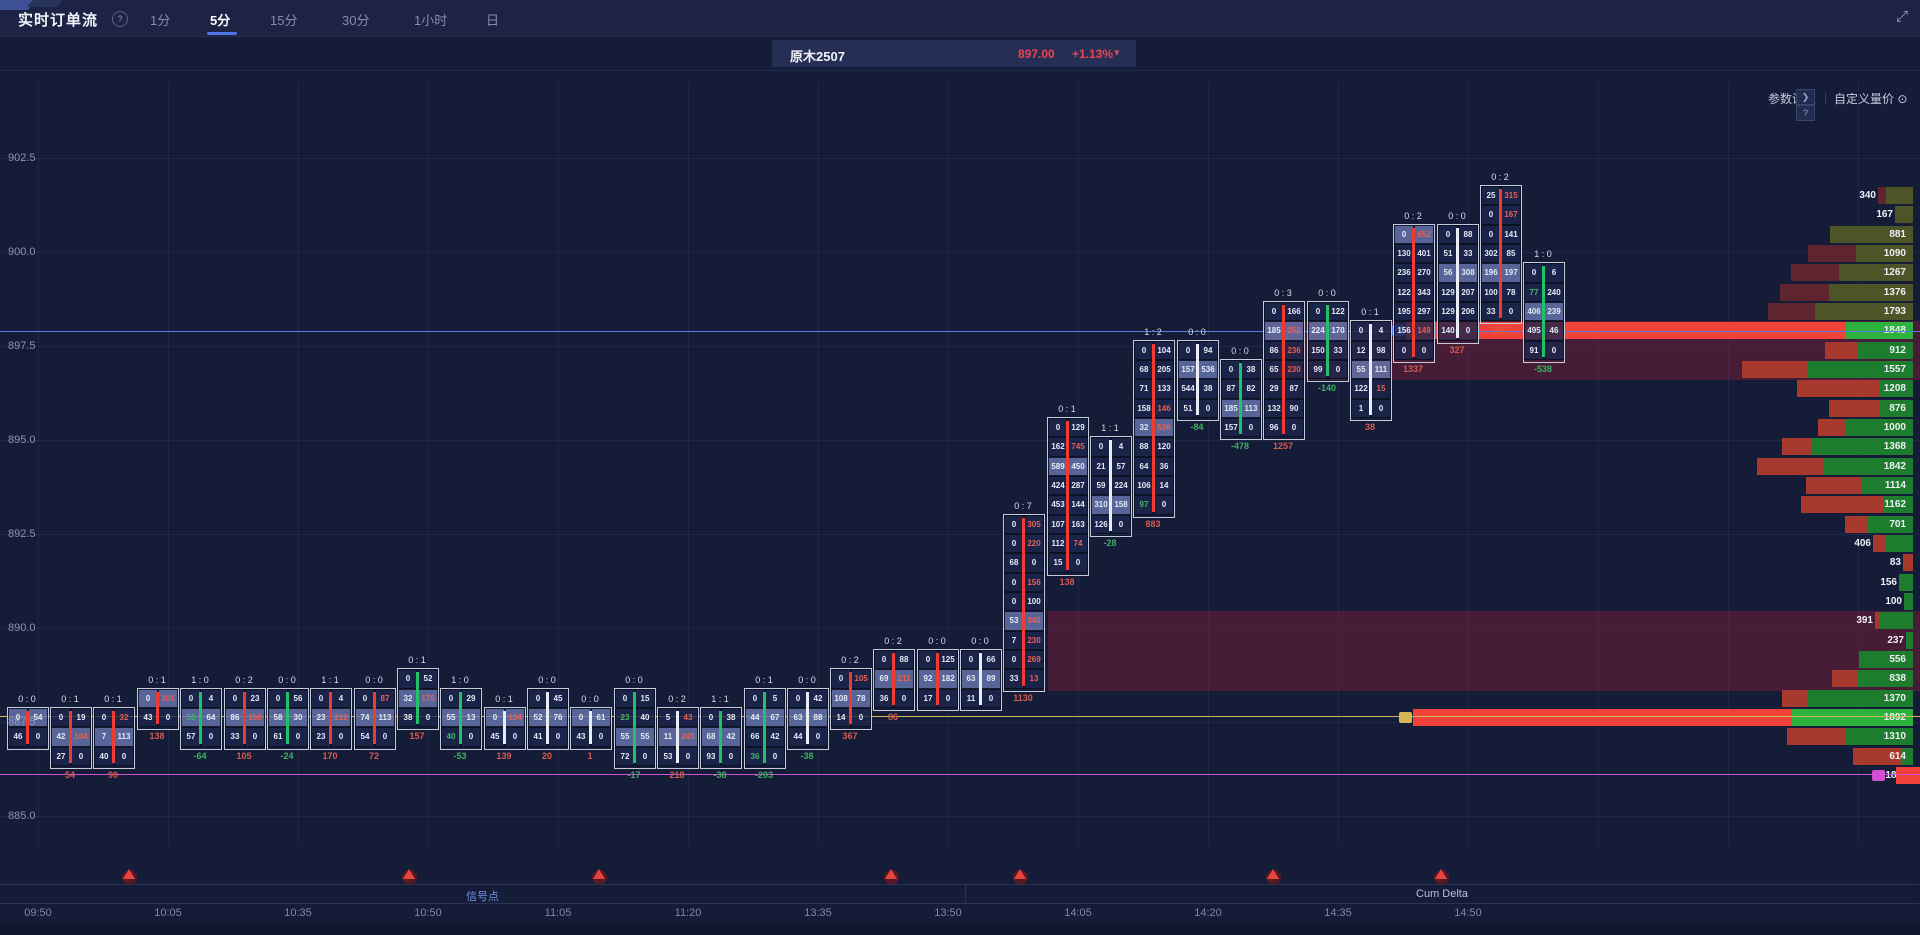  I want to click on ask-cell: 536, so click(1208, 369).